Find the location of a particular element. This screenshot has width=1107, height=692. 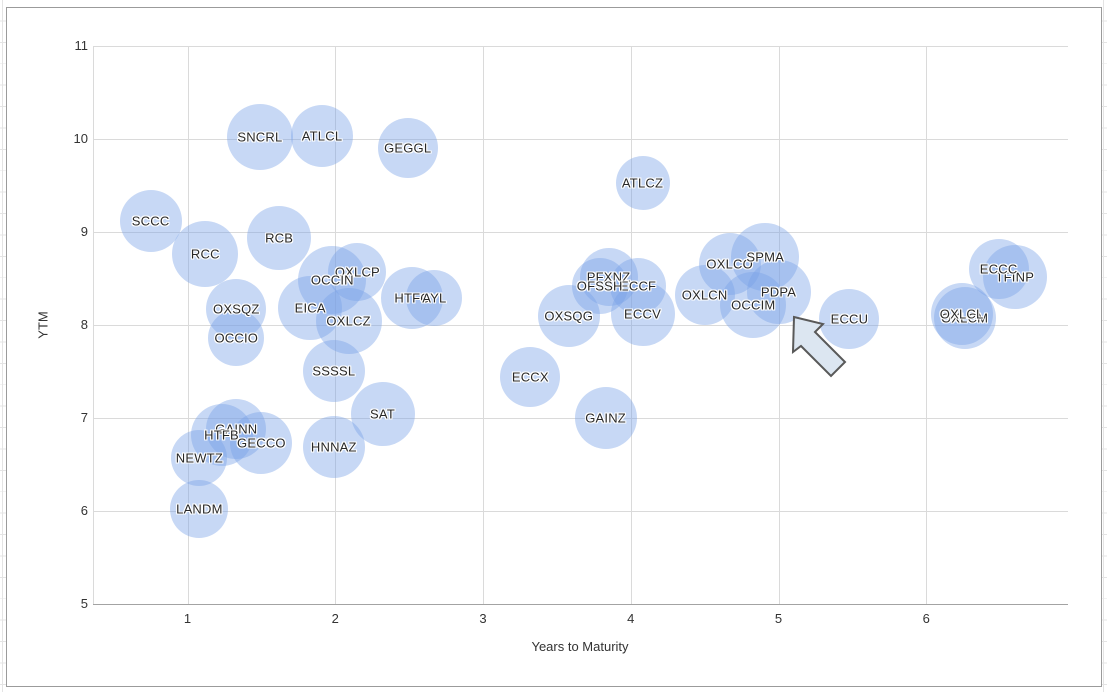

bubble-occim is located at coordinates (753, 305).